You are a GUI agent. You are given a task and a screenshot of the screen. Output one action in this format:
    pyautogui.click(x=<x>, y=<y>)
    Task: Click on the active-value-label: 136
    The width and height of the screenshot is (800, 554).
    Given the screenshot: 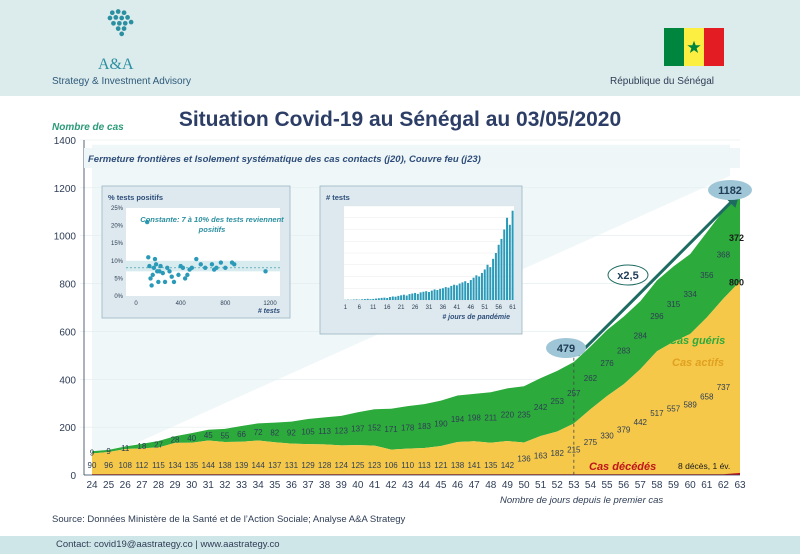 What is the action you would take?
    pyautogui.click(x=524, y=459)
    